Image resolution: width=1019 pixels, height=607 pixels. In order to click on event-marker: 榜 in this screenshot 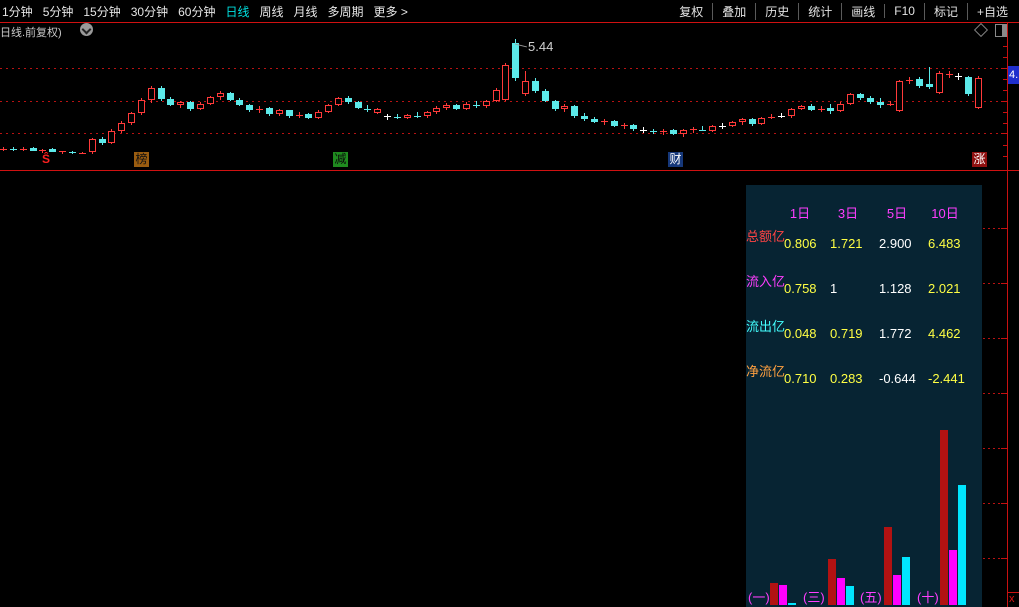, I will do `click(141, 159)`.